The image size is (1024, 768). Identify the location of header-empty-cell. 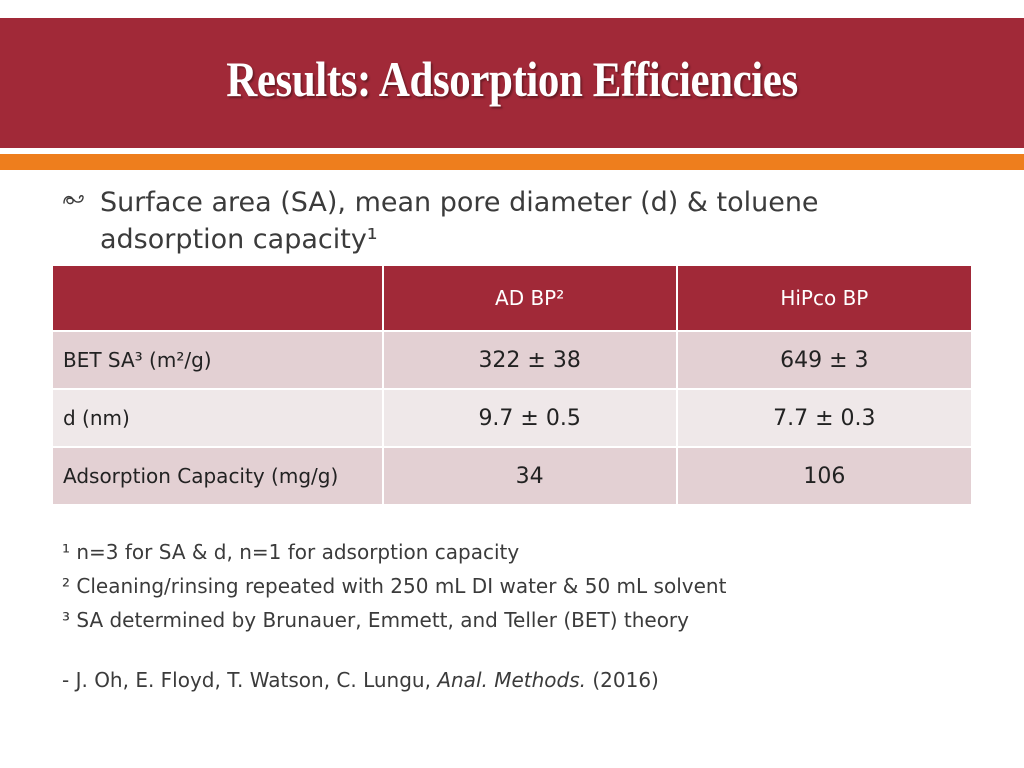
(217, 298).